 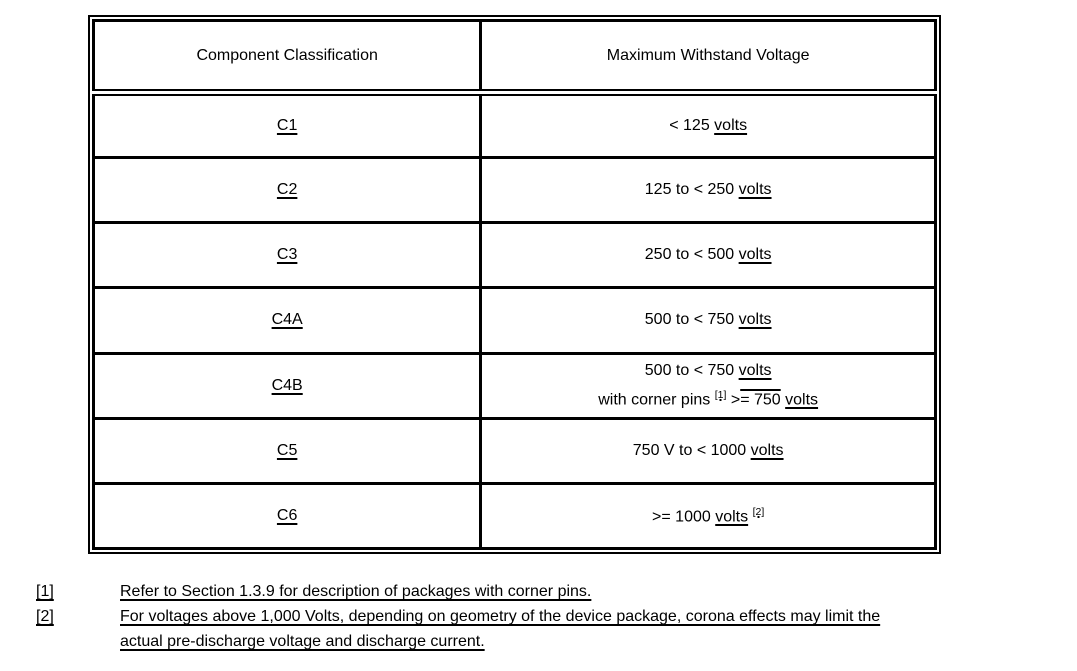 What do you see at coordinates (45, 616) in the screenshot?
I see `footnote-2-marker: [2]` at bounding box center [45, 616].